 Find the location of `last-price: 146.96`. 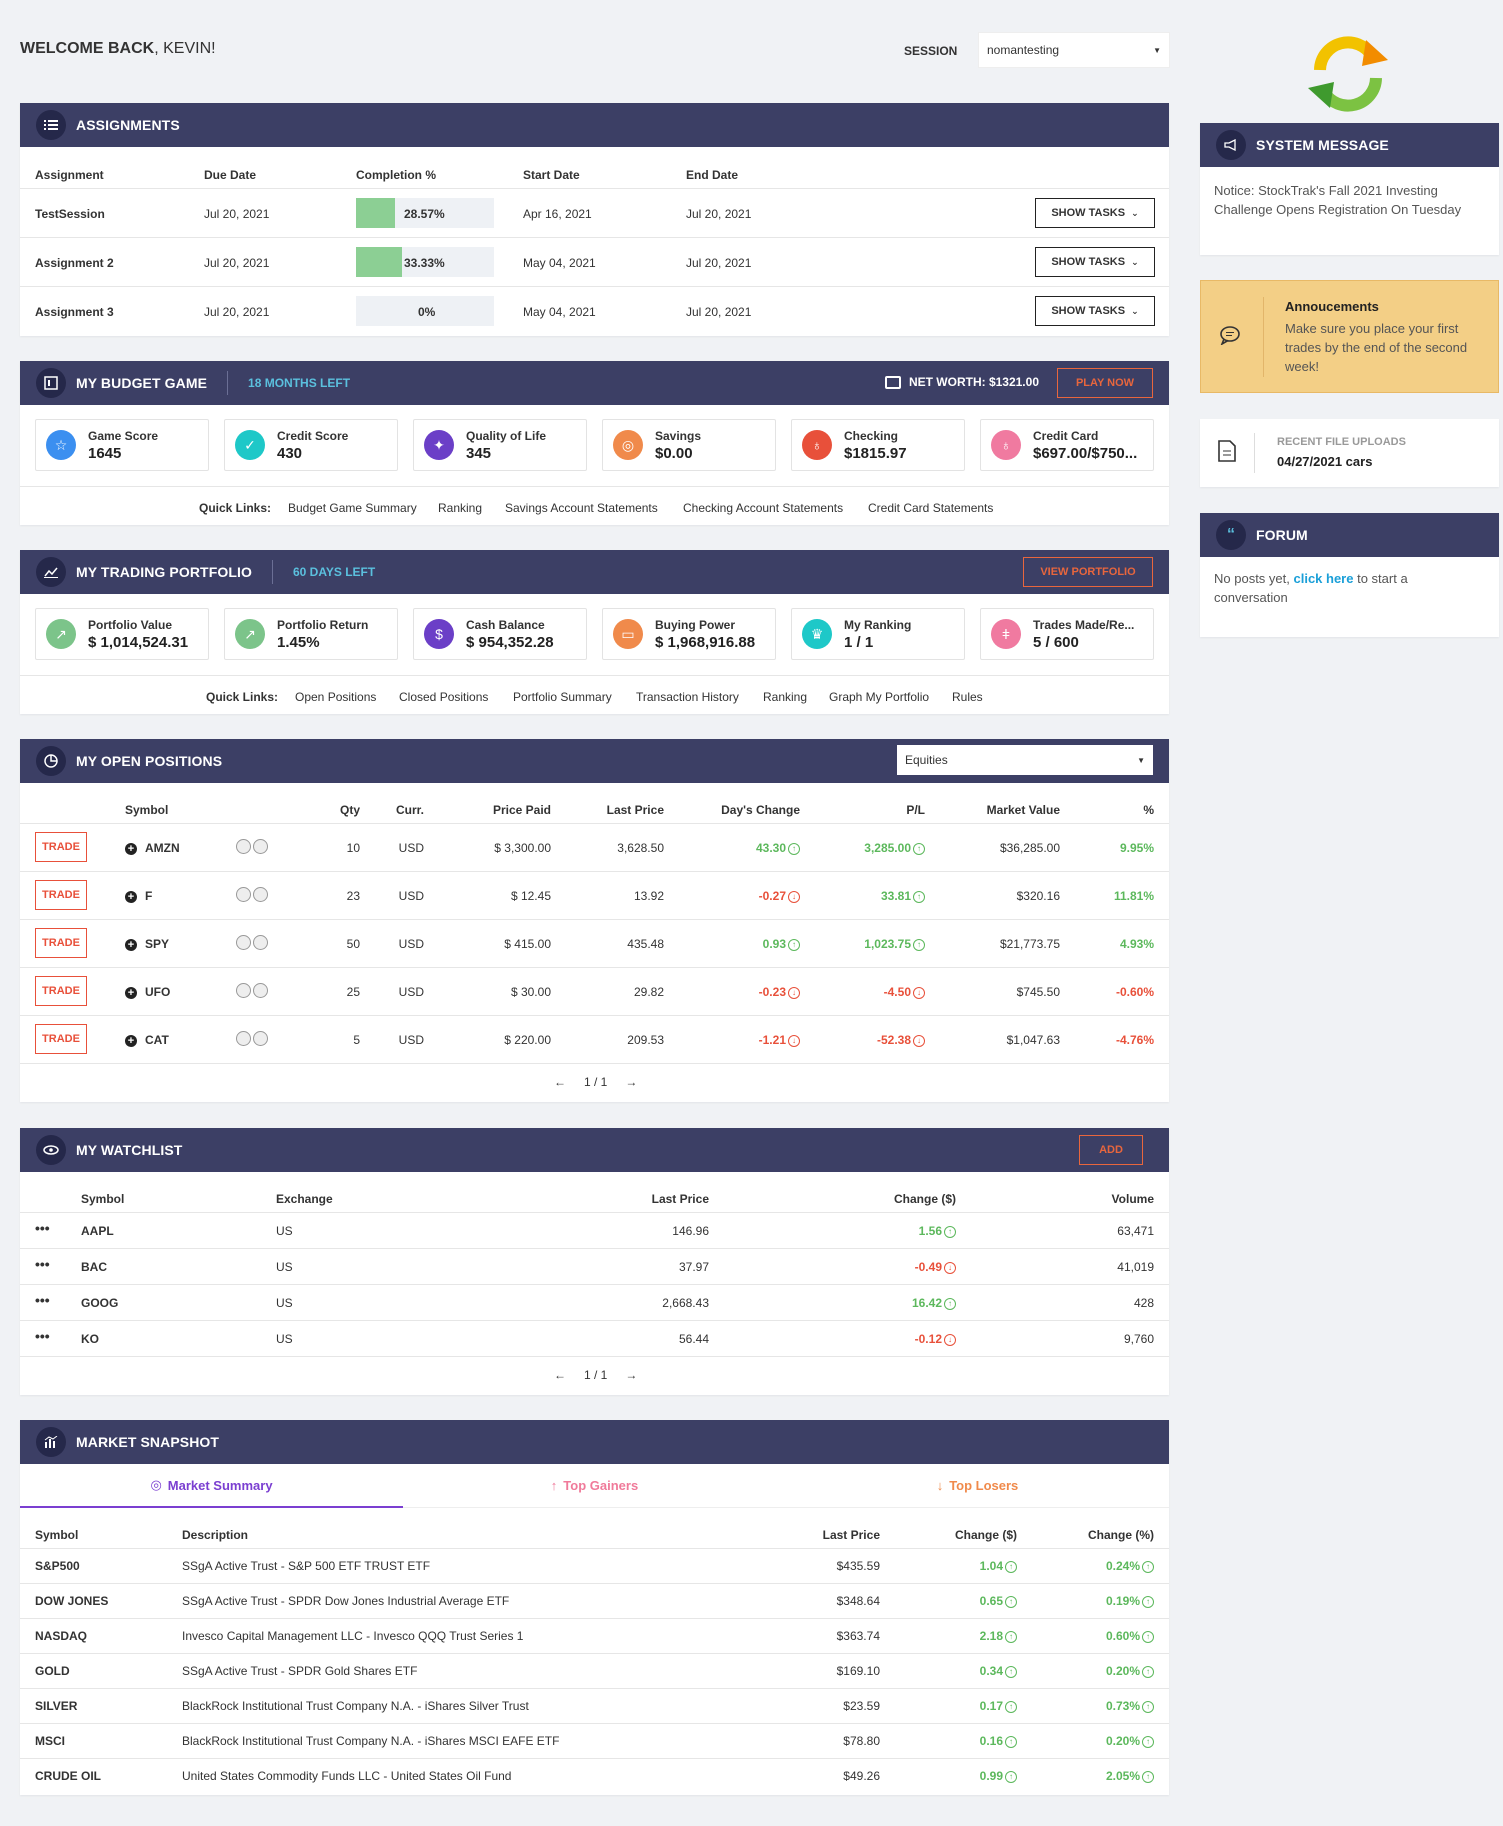

last-price: 146.96 is located at coordinates (690, 1231).